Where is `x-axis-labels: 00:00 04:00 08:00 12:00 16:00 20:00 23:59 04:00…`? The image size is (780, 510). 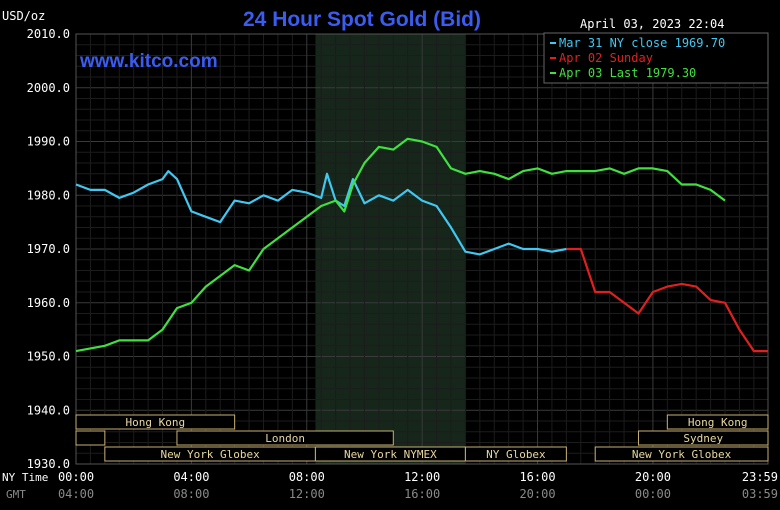
x-axis-labels: 00:00 04:00 08:00 12:00 16:00 20:00 23:59 04:00… is located at coordinates (390, 485).